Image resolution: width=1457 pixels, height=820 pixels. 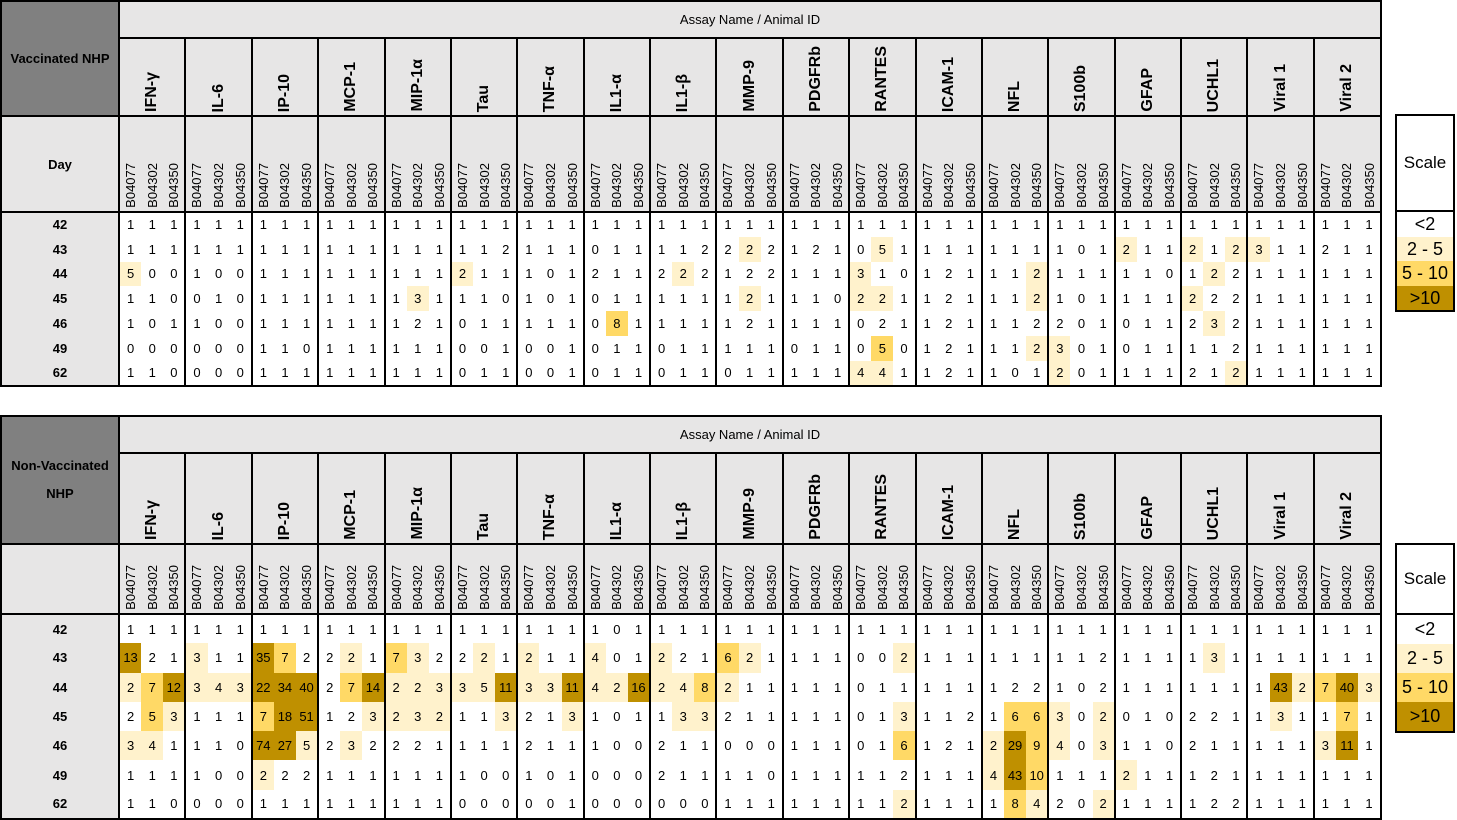 What do you see at coordinates (882, 499) in the screenshot?
I see `assay-header: RANTES` at bounding box center [882, 499].